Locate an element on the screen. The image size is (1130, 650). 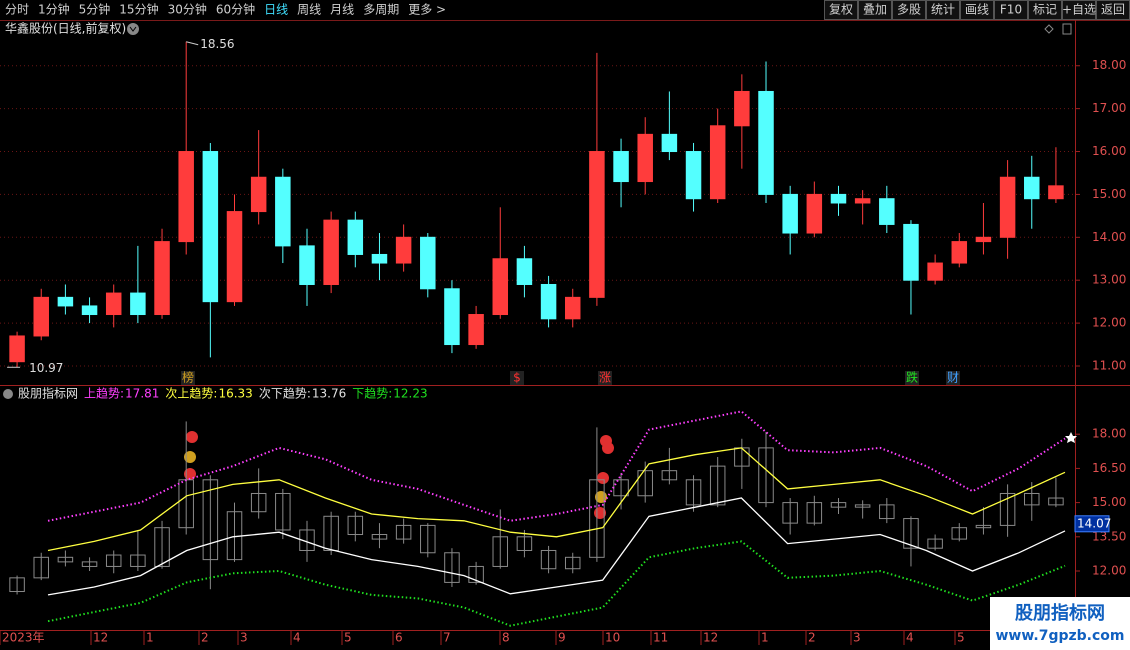
period-tab: 1分钟 is located at coordinates (54, 9).